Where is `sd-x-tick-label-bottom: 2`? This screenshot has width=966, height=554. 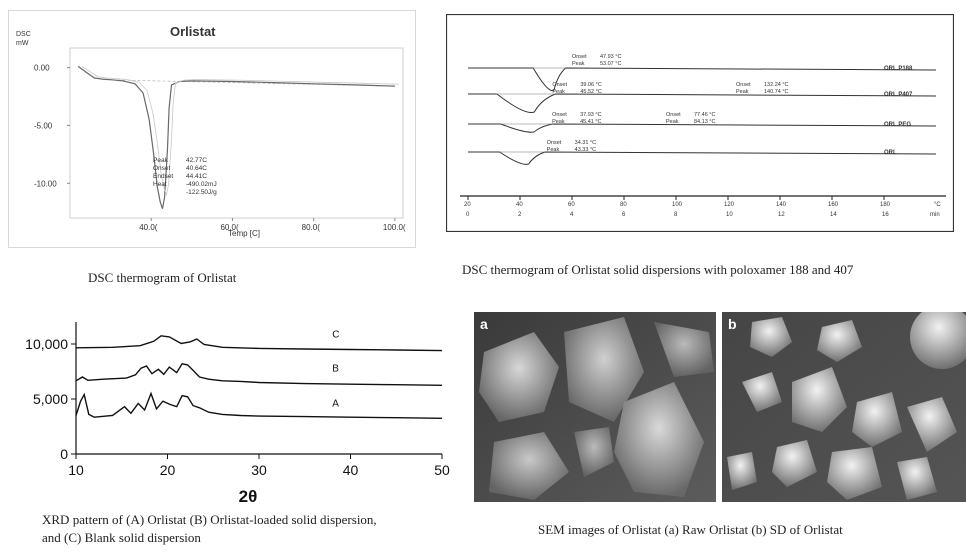 sd-x-tick-label-bottom: 2 is located at coordinates (520, 215).